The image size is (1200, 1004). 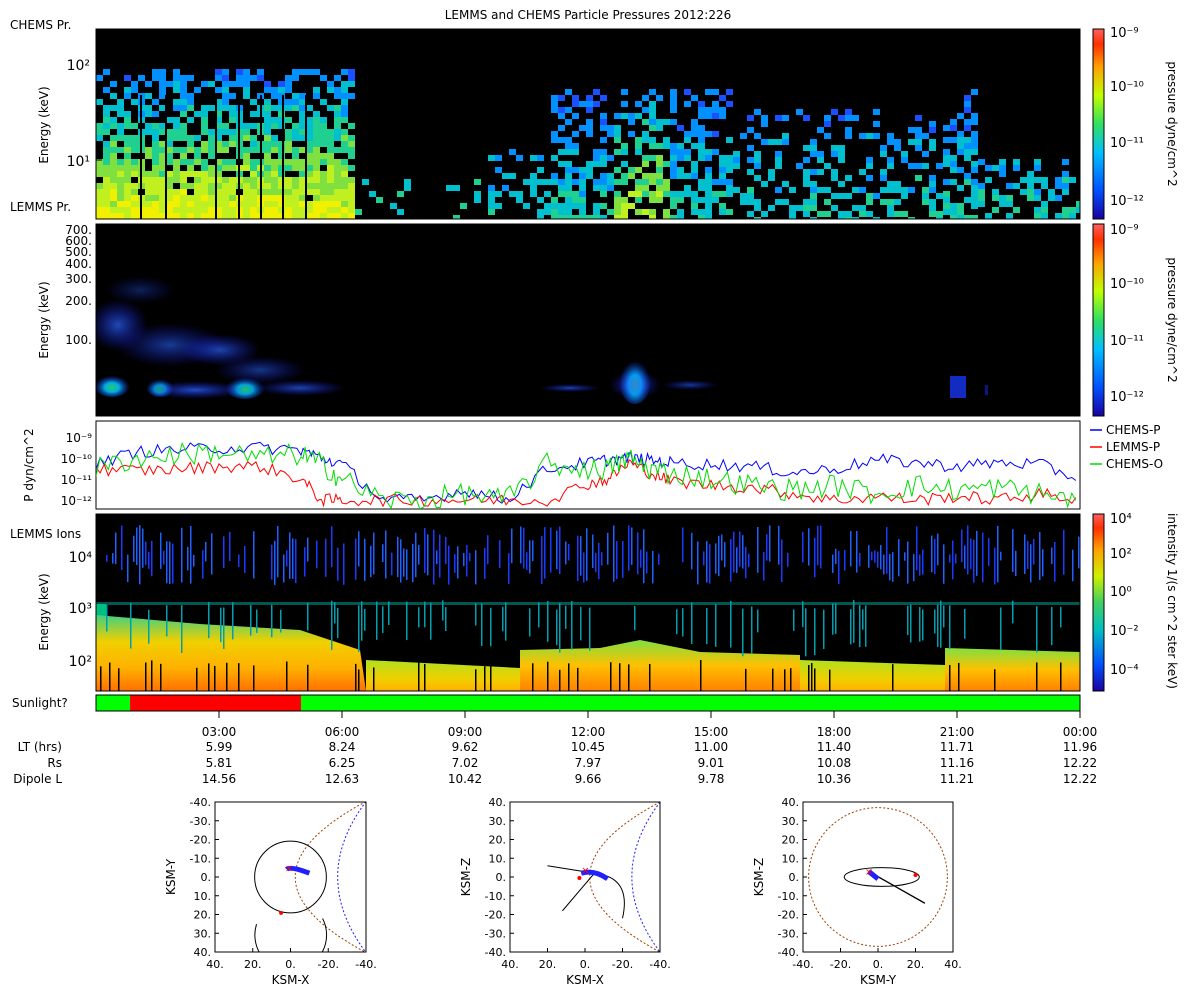 I want to click on ephemeris-value: 10.42, so click(x=465, y=779).